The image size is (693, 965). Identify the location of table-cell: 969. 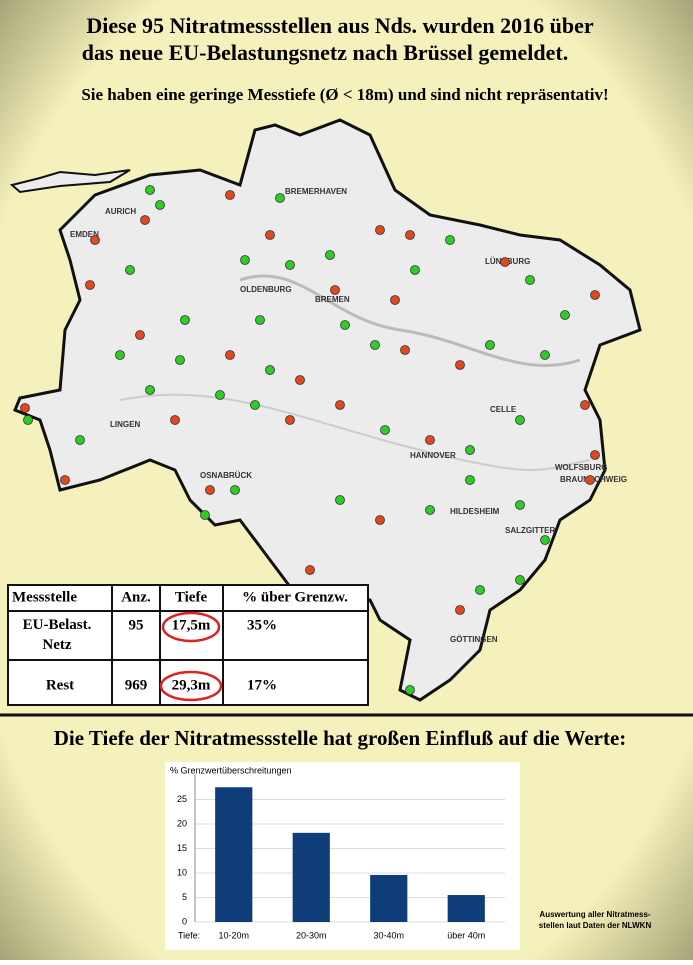
(136, 685).